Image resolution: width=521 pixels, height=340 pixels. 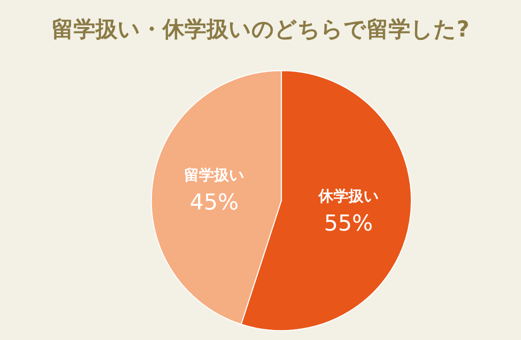 I want to click on chart-title: 留学扱い・休学扱いのどちらで留学した?, so click(x=261, y=30).